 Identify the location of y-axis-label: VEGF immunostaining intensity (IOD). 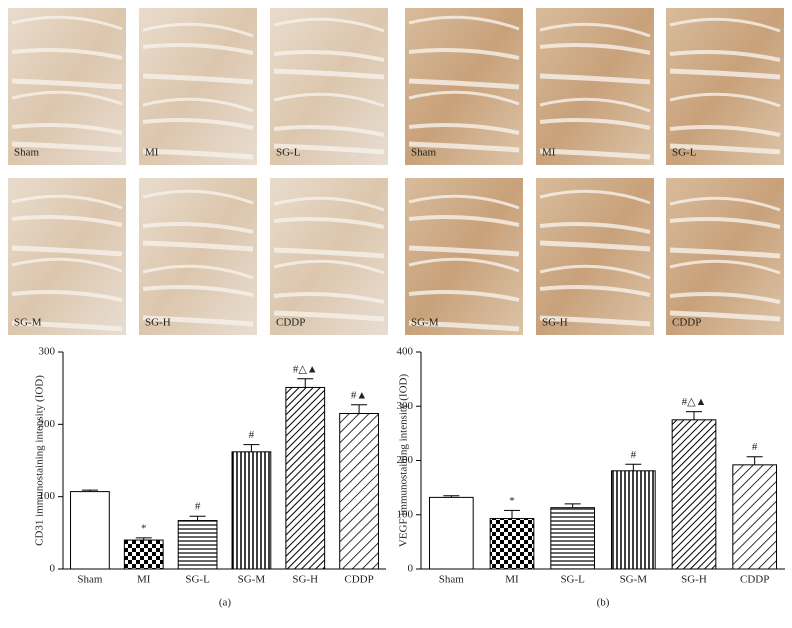
(404, 461).